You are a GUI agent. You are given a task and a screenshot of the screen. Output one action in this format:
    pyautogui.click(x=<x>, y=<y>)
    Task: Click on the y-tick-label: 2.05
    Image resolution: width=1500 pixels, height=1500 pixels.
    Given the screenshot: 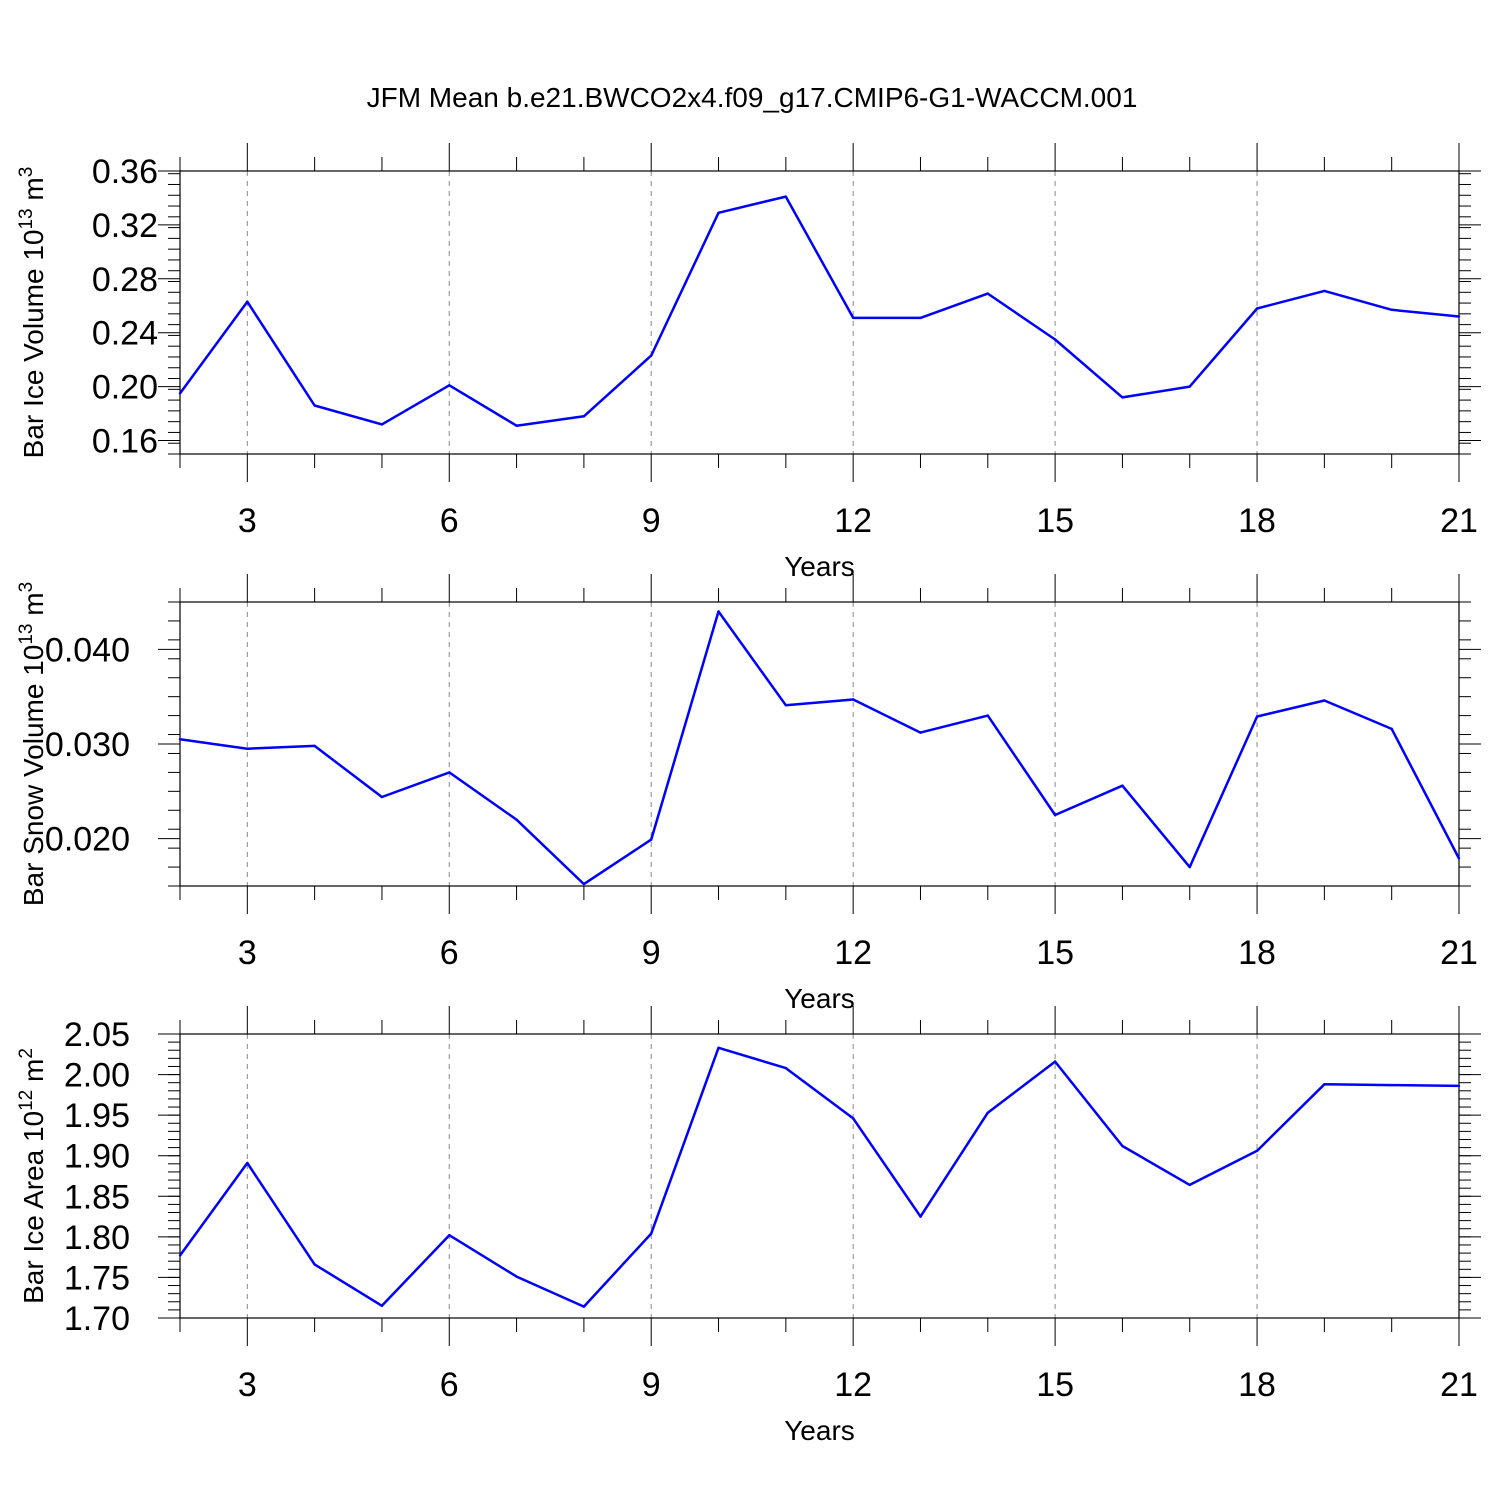 What is the action you would take?
    pyautogui.click(x=97, y=1035)
    